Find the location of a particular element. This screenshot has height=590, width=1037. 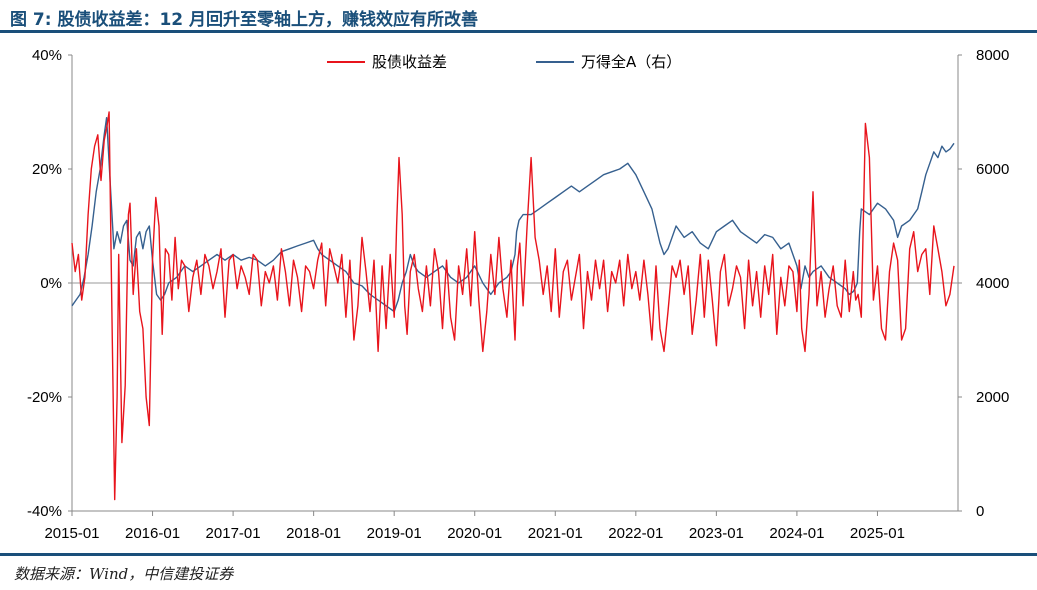

right-tick-label: 8000 is located at coordinates (992, 55).